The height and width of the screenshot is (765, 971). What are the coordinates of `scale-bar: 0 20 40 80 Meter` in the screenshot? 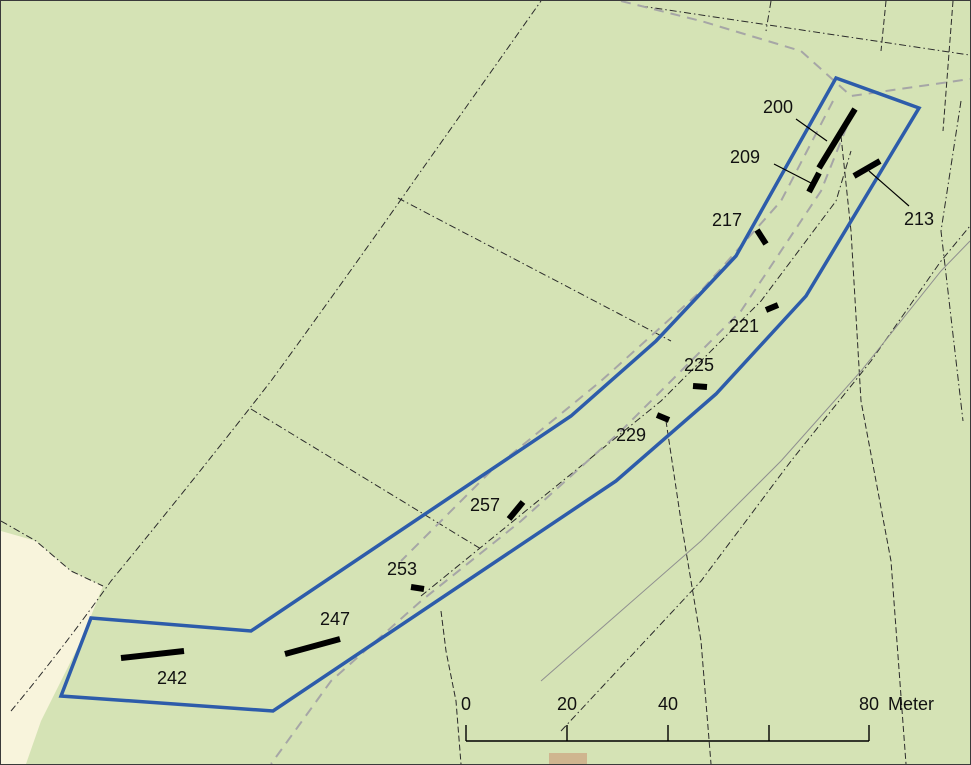 It's located at (697, 718).